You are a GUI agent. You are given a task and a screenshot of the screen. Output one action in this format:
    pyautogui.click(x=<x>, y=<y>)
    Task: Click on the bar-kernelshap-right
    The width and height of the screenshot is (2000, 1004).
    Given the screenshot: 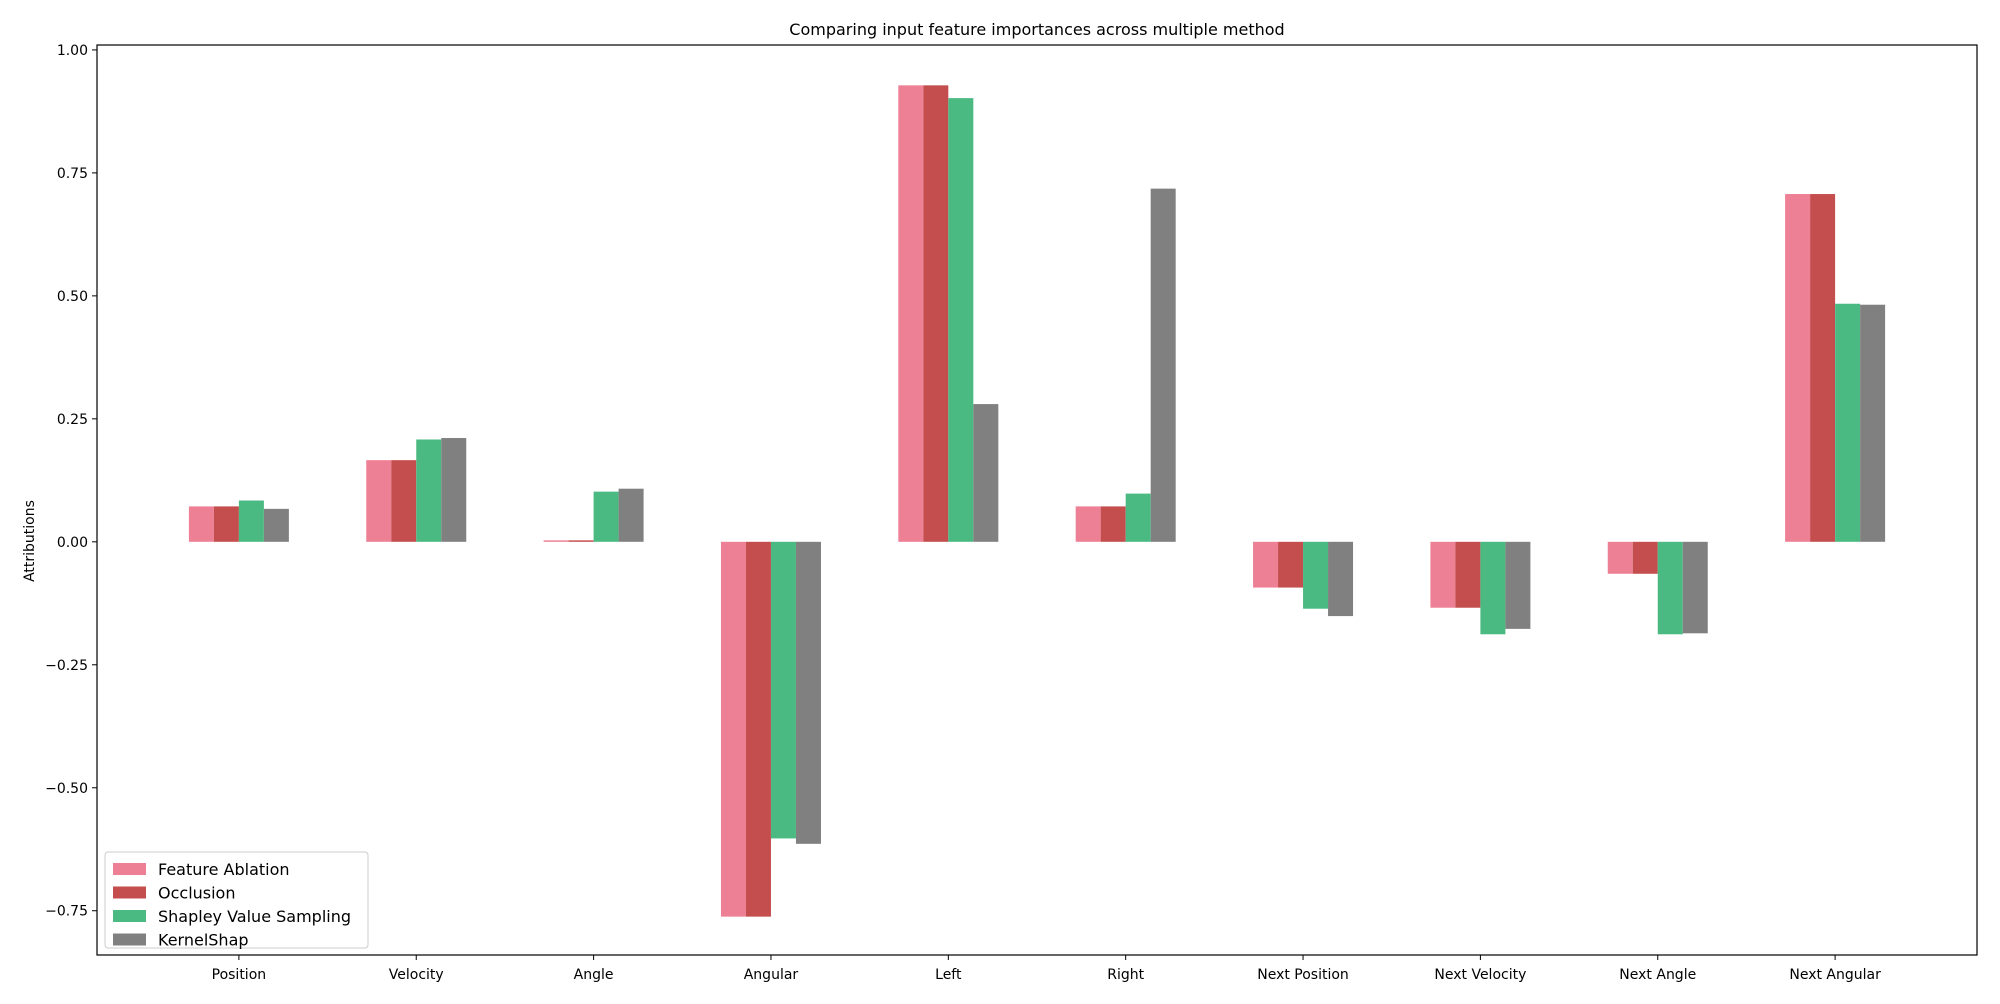 What is the action you would take?
    pyautogui.click(x=1163, y=365)
    